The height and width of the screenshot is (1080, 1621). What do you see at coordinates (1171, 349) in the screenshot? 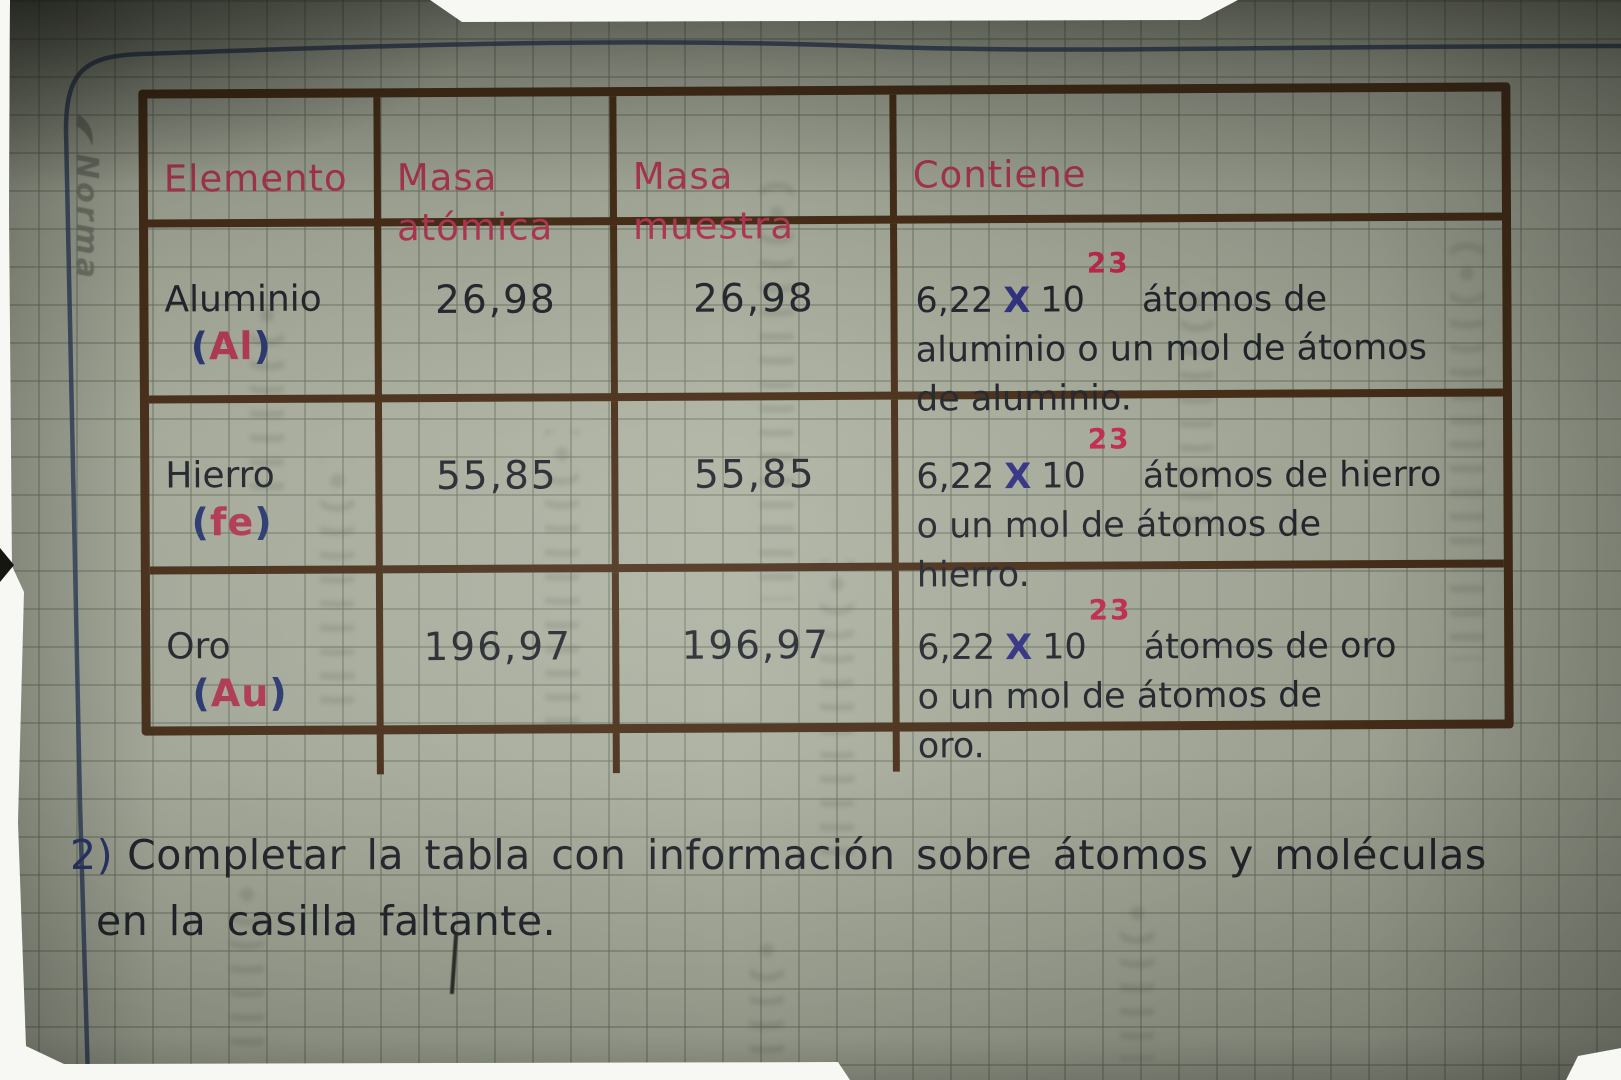
I see `contiene-line2: aluminio o un mol de átomos` at bounding box center [1171, 349].